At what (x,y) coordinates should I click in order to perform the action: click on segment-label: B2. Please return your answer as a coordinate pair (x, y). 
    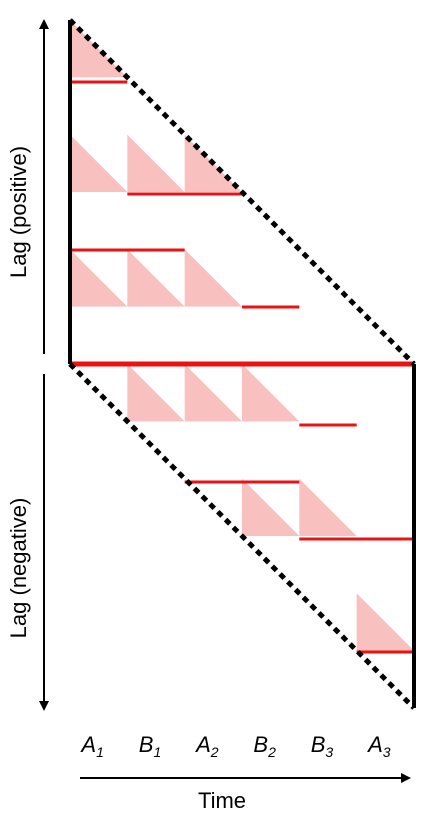
    Looking at the image, I should click on (264, 746).